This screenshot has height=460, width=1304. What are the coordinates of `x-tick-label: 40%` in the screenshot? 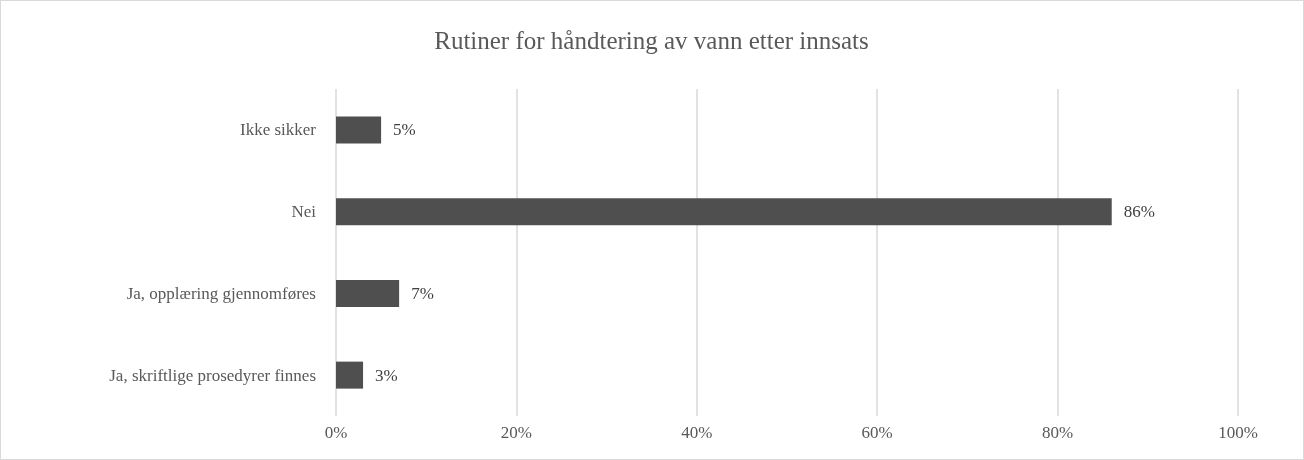 It's located at (697, 432).